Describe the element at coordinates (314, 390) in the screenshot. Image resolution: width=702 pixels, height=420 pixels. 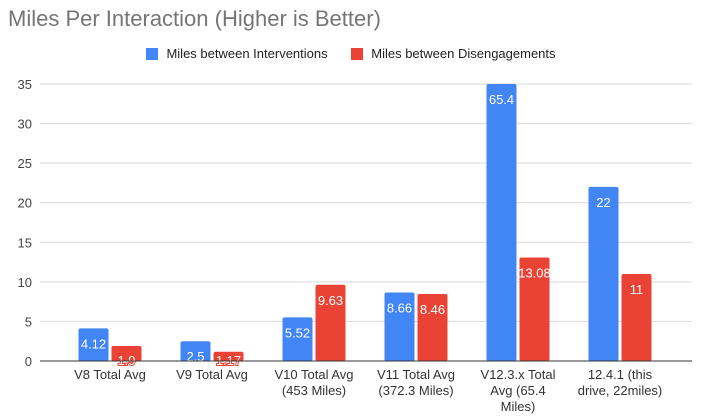
I see `x-tick-label: (453 Miles)` at that location.